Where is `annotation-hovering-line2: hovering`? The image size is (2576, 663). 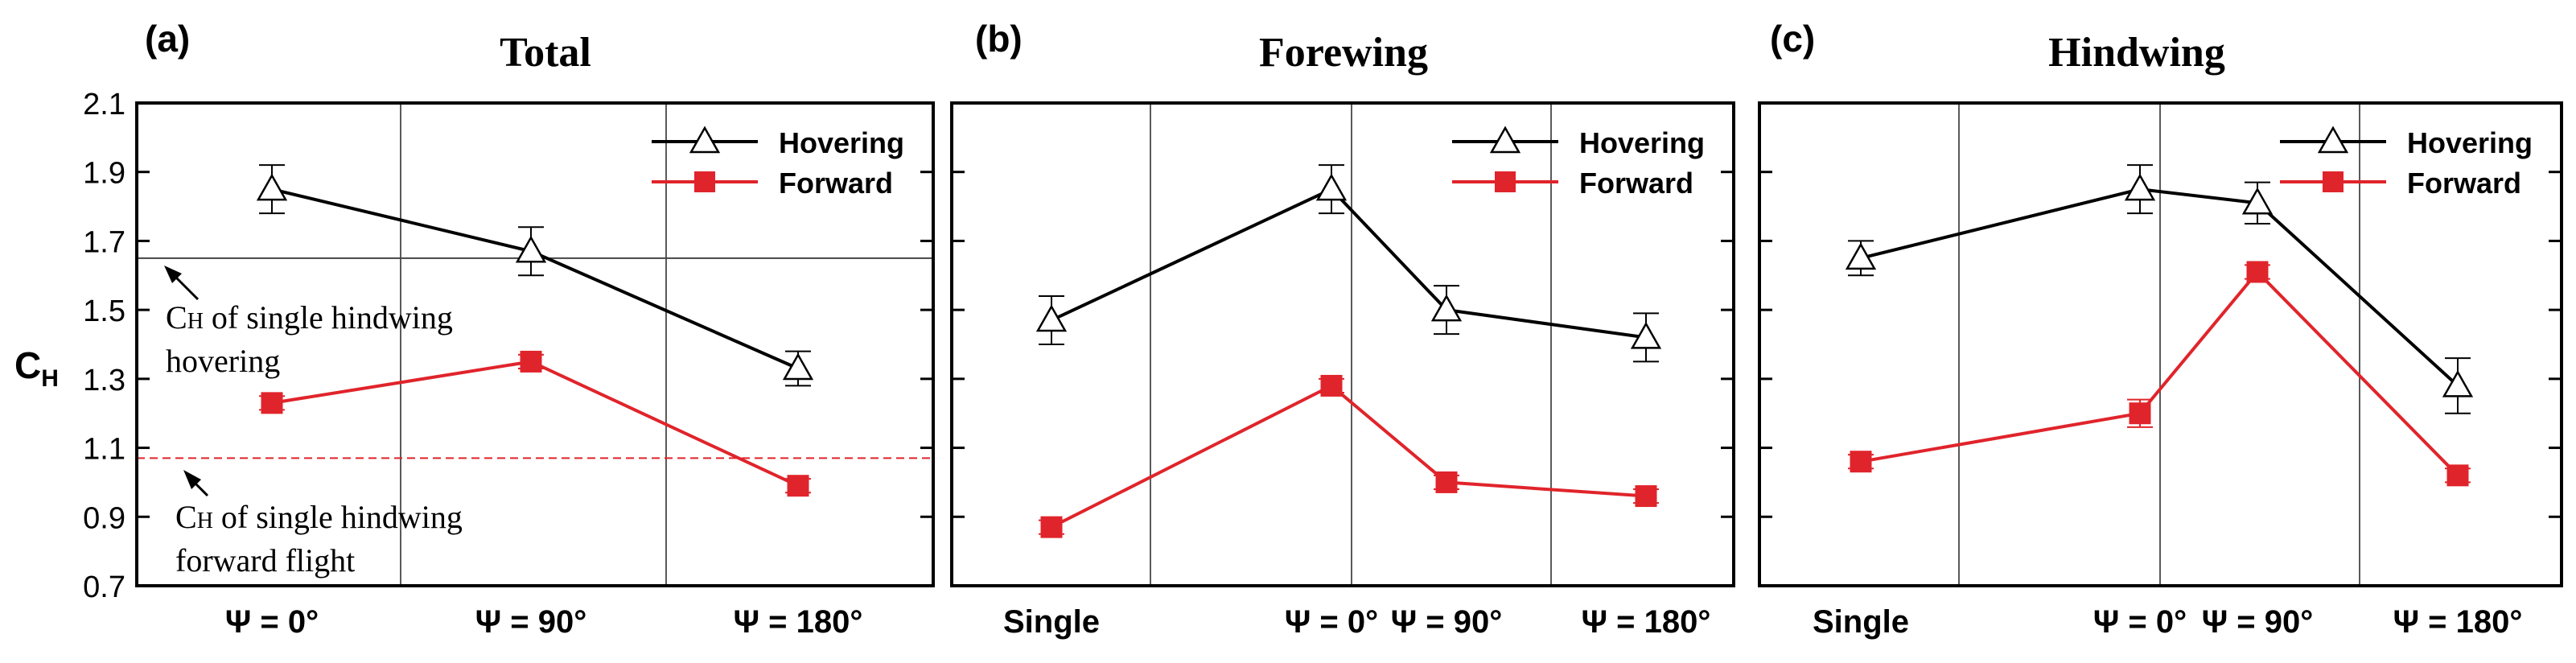 annotation-hovering-line2: hovering is located at coordinates (223, 361).